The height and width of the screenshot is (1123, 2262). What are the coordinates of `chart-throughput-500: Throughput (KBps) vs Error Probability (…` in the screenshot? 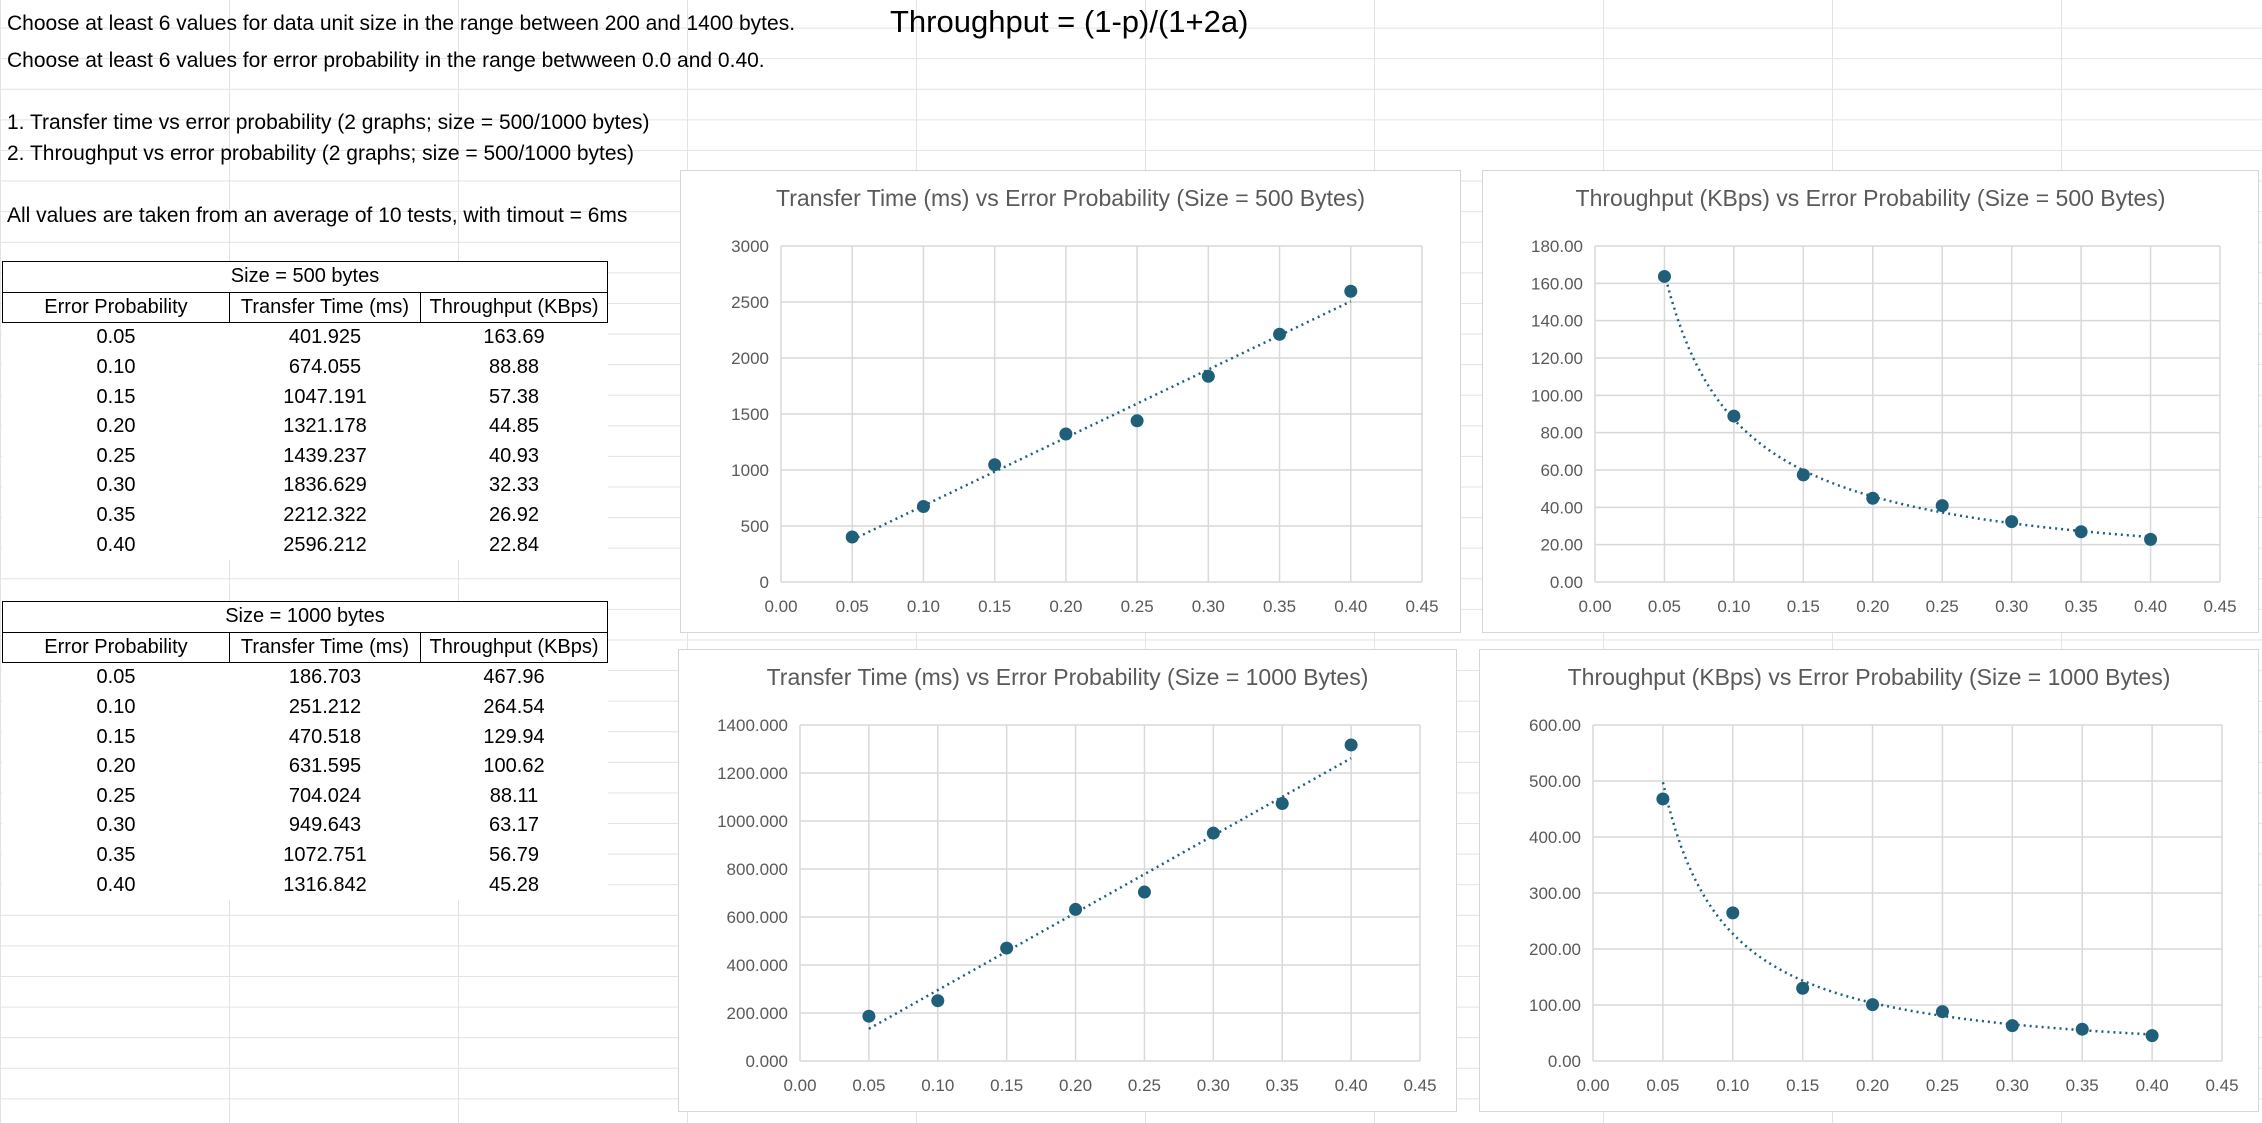 It's located at (1870, 401).